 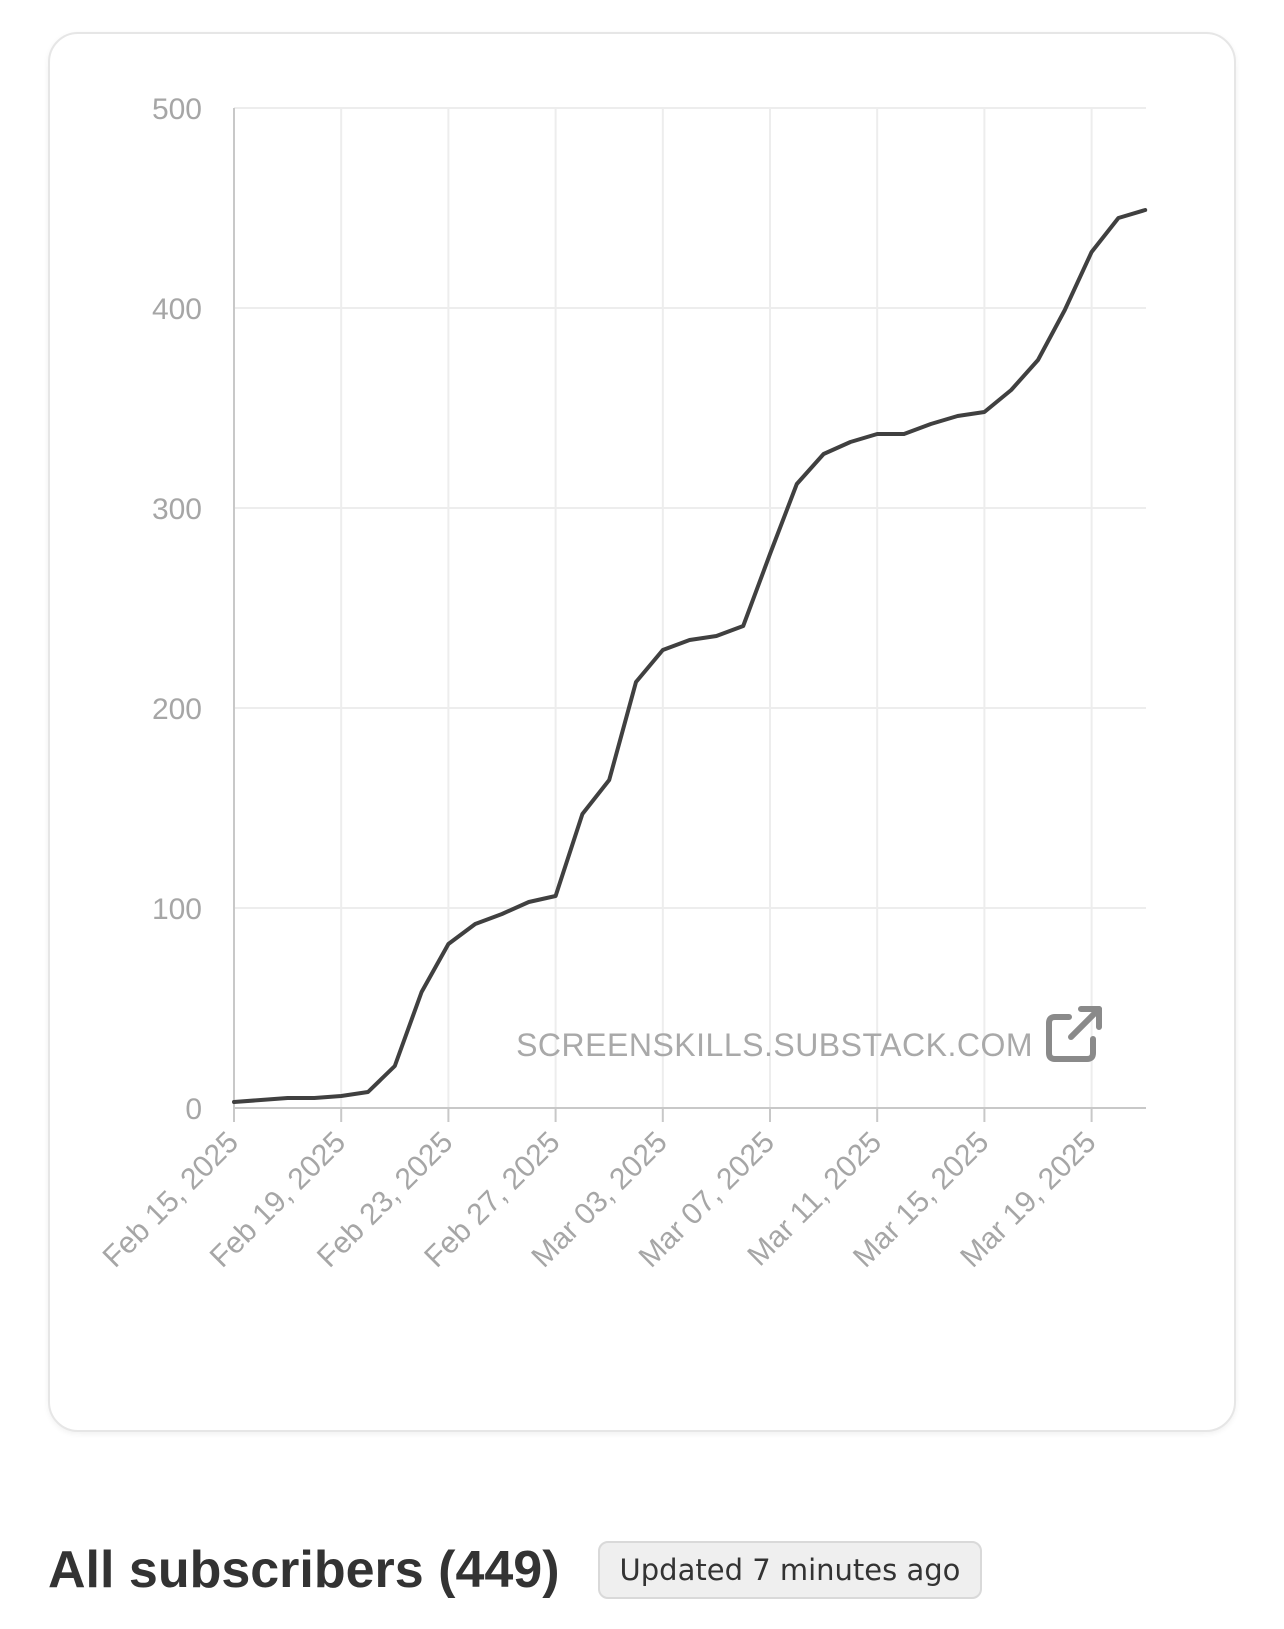 I want to click on y-tick-label: 300, so click(x=177, y=509).